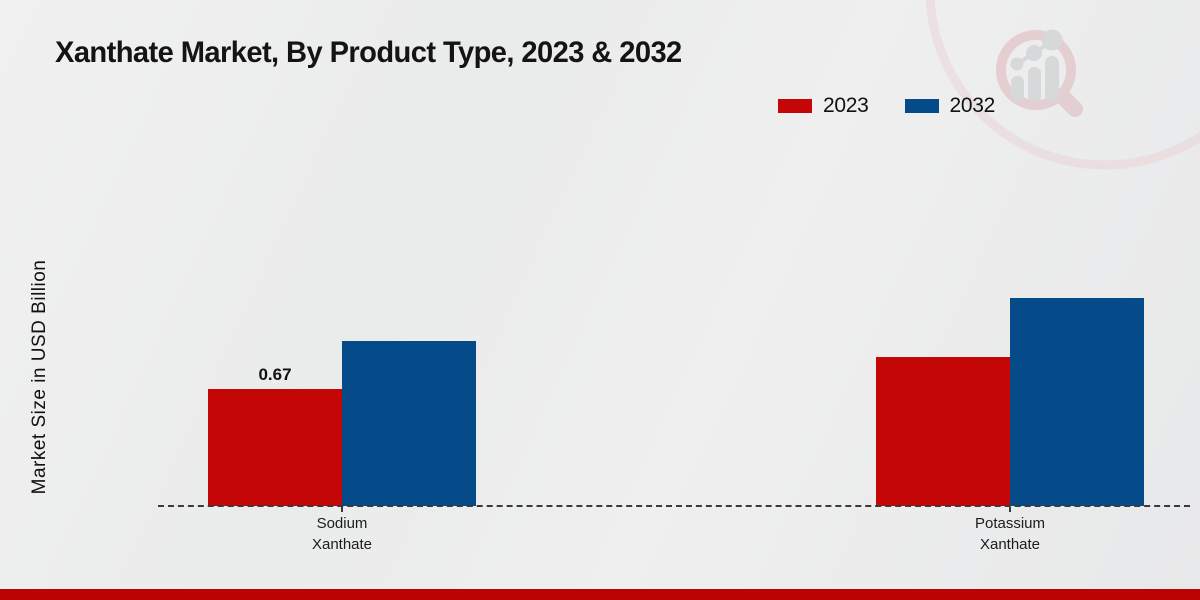 The image size is (1200, 600). I want to click on legend-label-2023: 2023, so click(846, 105).